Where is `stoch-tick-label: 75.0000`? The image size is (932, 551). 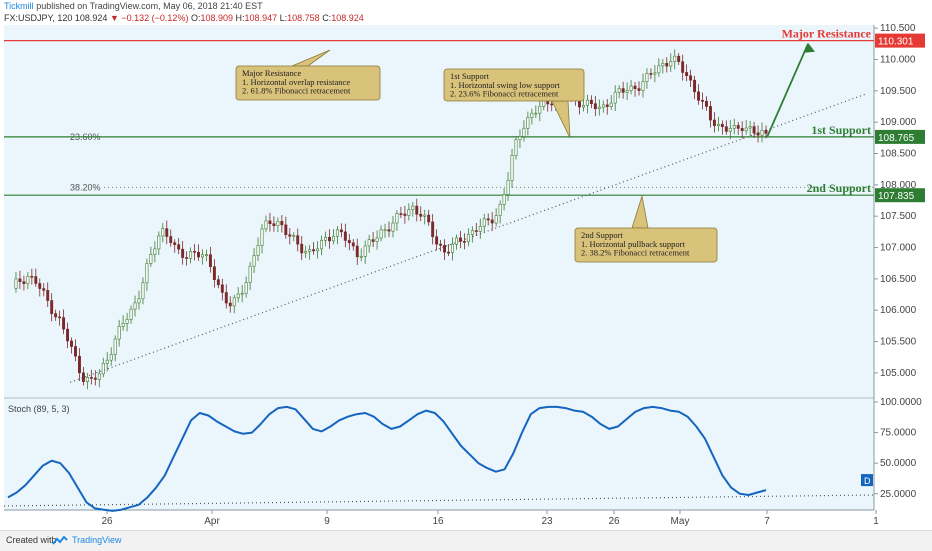
stoch-tick-label: 75.0000 is located at coordinates (898, 433).